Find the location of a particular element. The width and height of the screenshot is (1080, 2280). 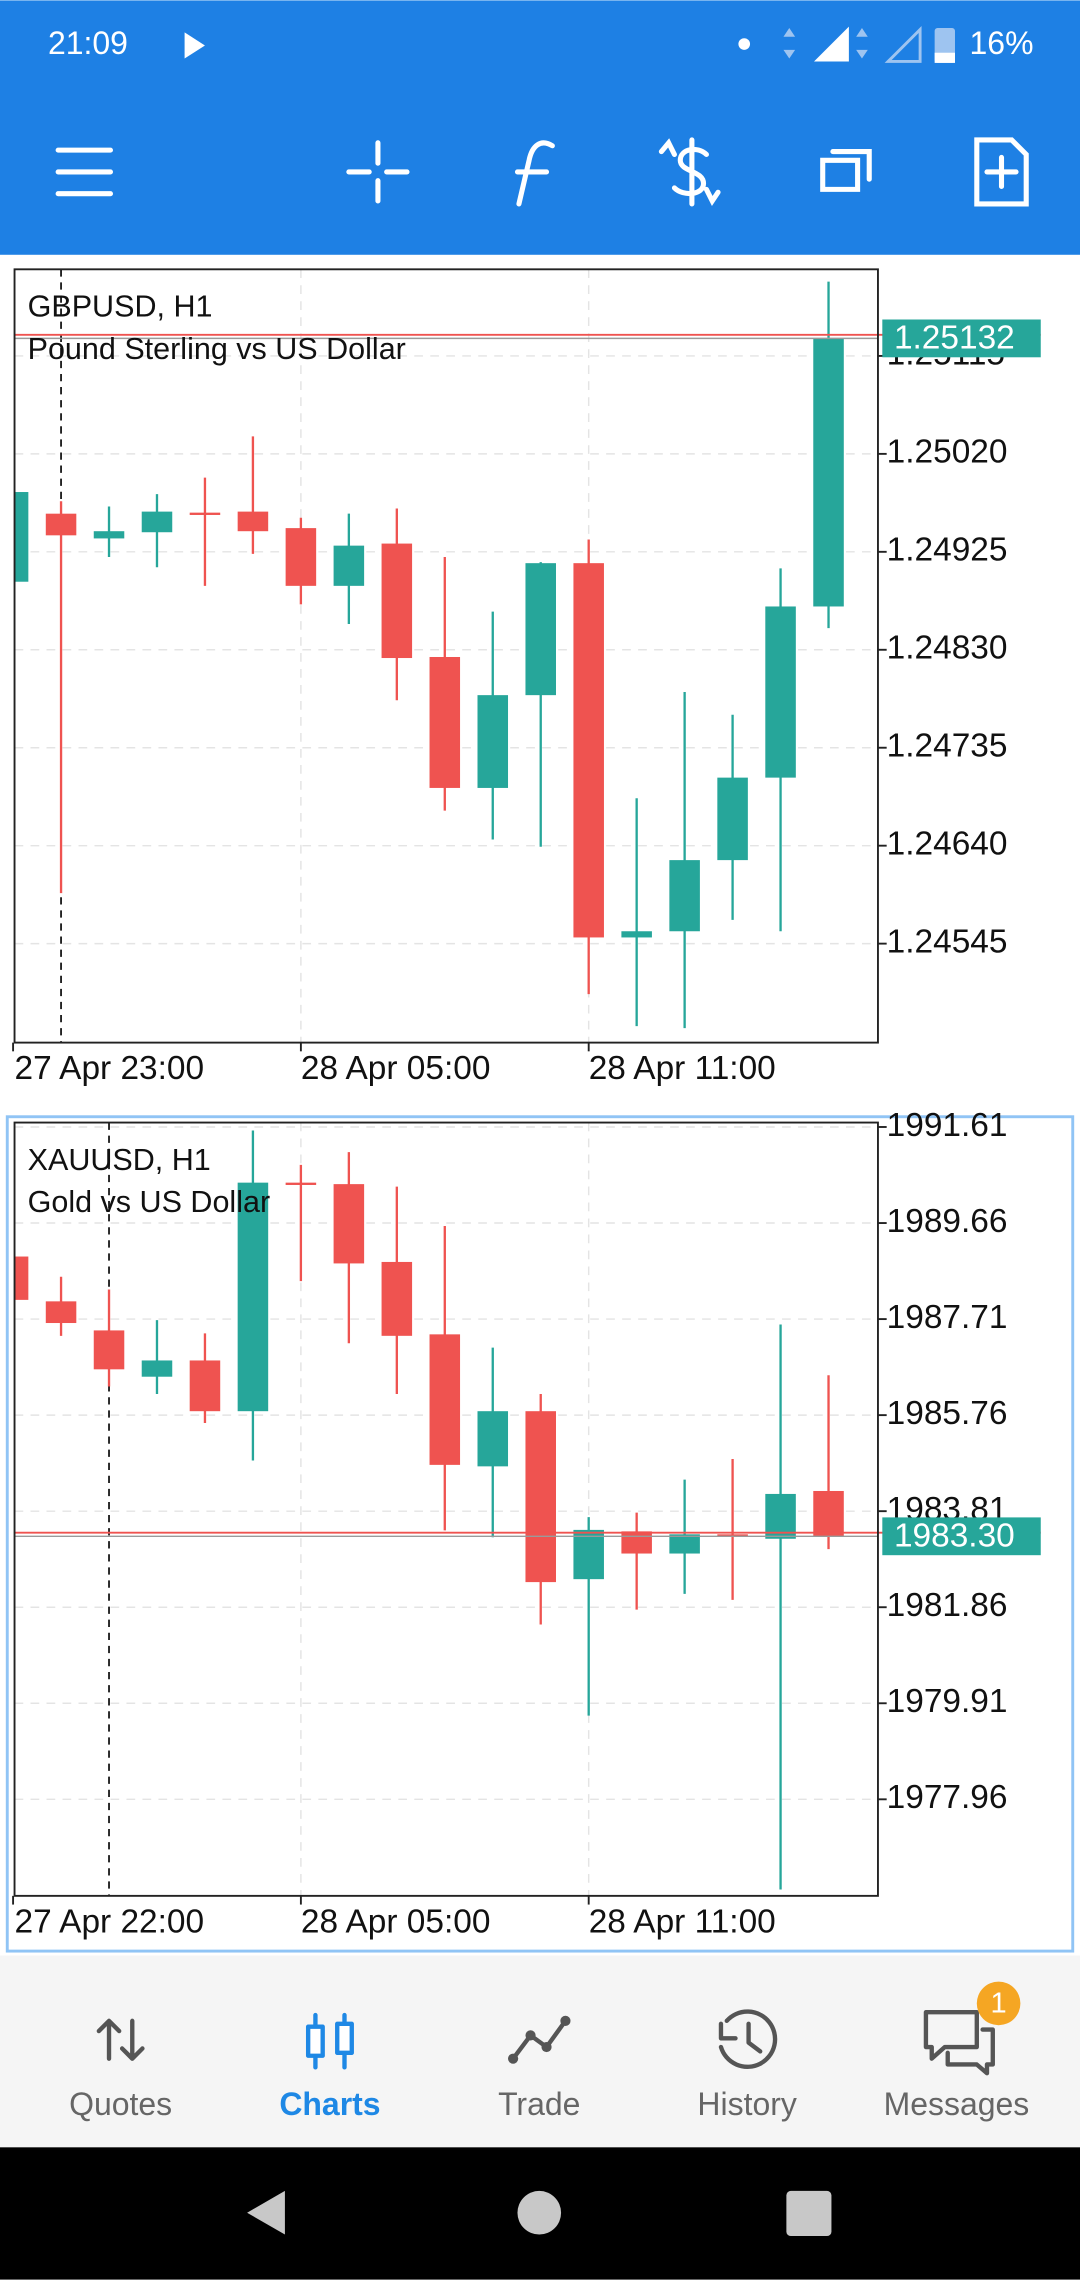

y-tick-label: 1.24830 is located at coordinates (947, 648).